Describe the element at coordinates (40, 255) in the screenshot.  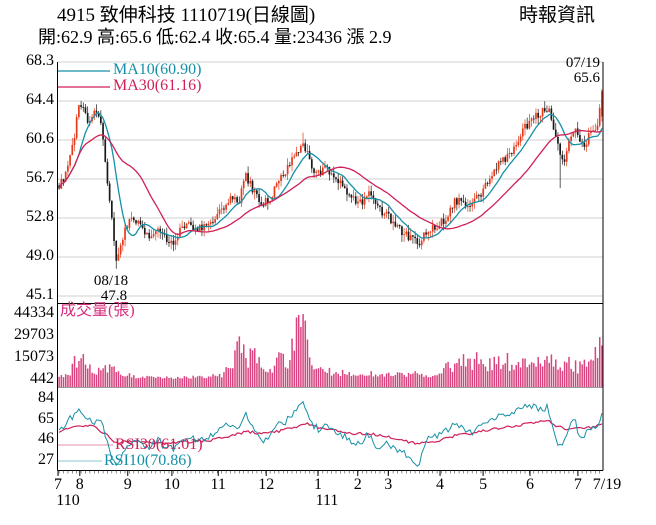
I see `price-axis-tick-label: 49.0` at that location.